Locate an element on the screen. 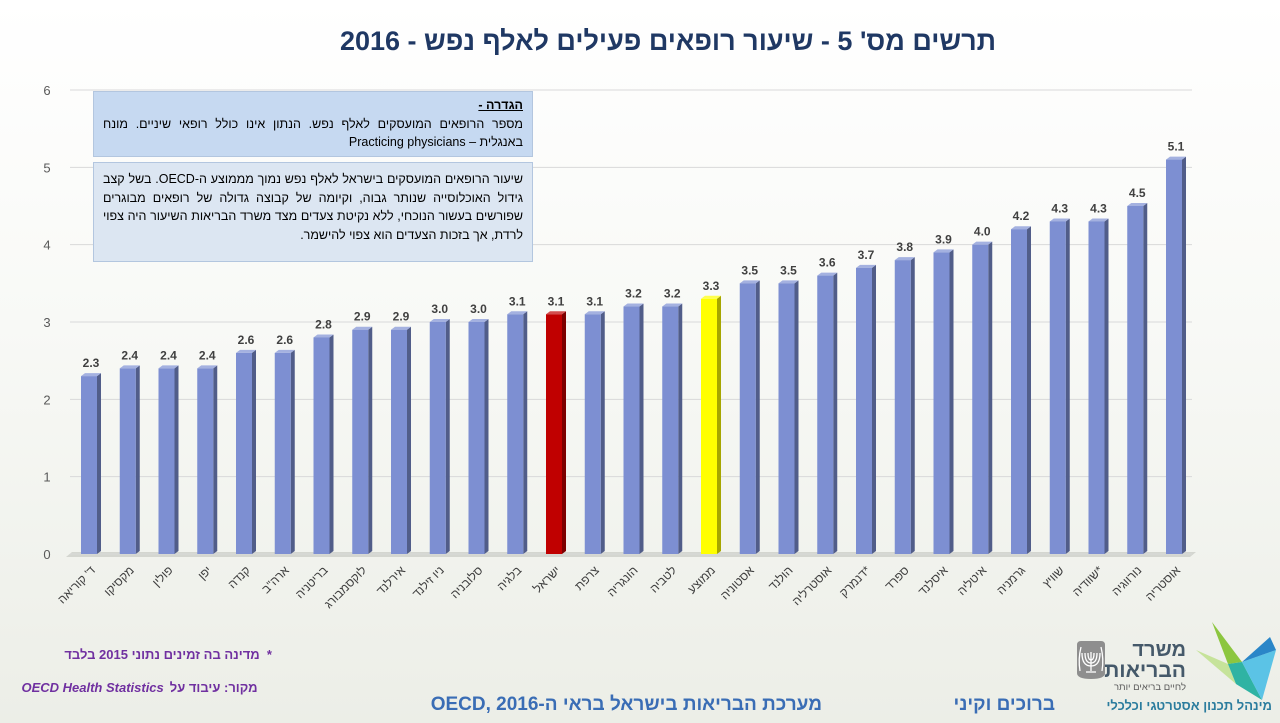 The width and height of the screenshot is (1280, 723). data-label: 2.6 is located at coordinates (284, 340).